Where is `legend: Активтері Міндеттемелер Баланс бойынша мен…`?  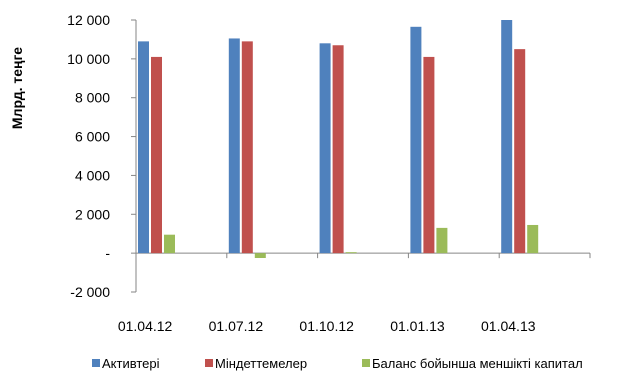
legend: Активтері Міндеттемелер Баланс бойынша мен… is located at coordinates (337, 363).